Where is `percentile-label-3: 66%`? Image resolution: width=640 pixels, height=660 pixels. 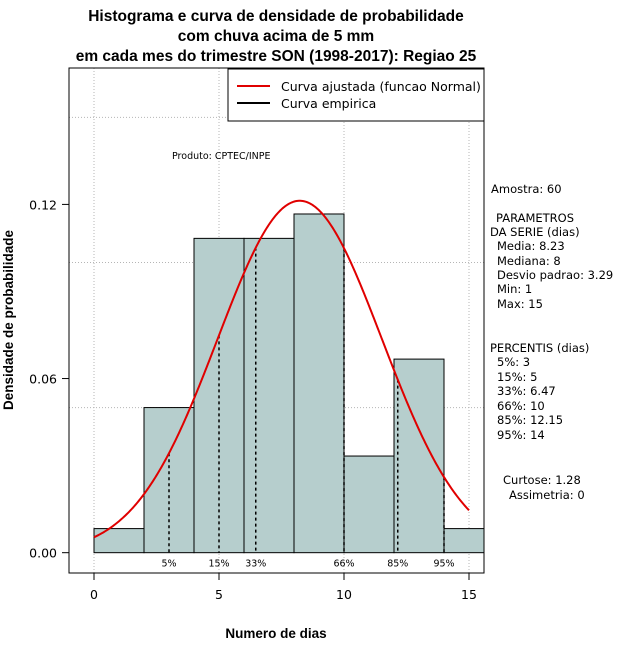 percentile-label-3: 66% is located at coordinates (343, 564).